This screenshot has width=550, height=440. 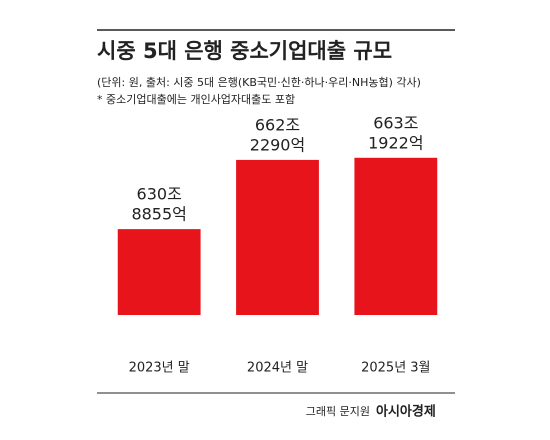 What do you see at coordinates (196, 99) in the screenshot?
I see `note: * 중소기업대출에는 개인사업자대출도 포함` at bounding box center [196, 99].